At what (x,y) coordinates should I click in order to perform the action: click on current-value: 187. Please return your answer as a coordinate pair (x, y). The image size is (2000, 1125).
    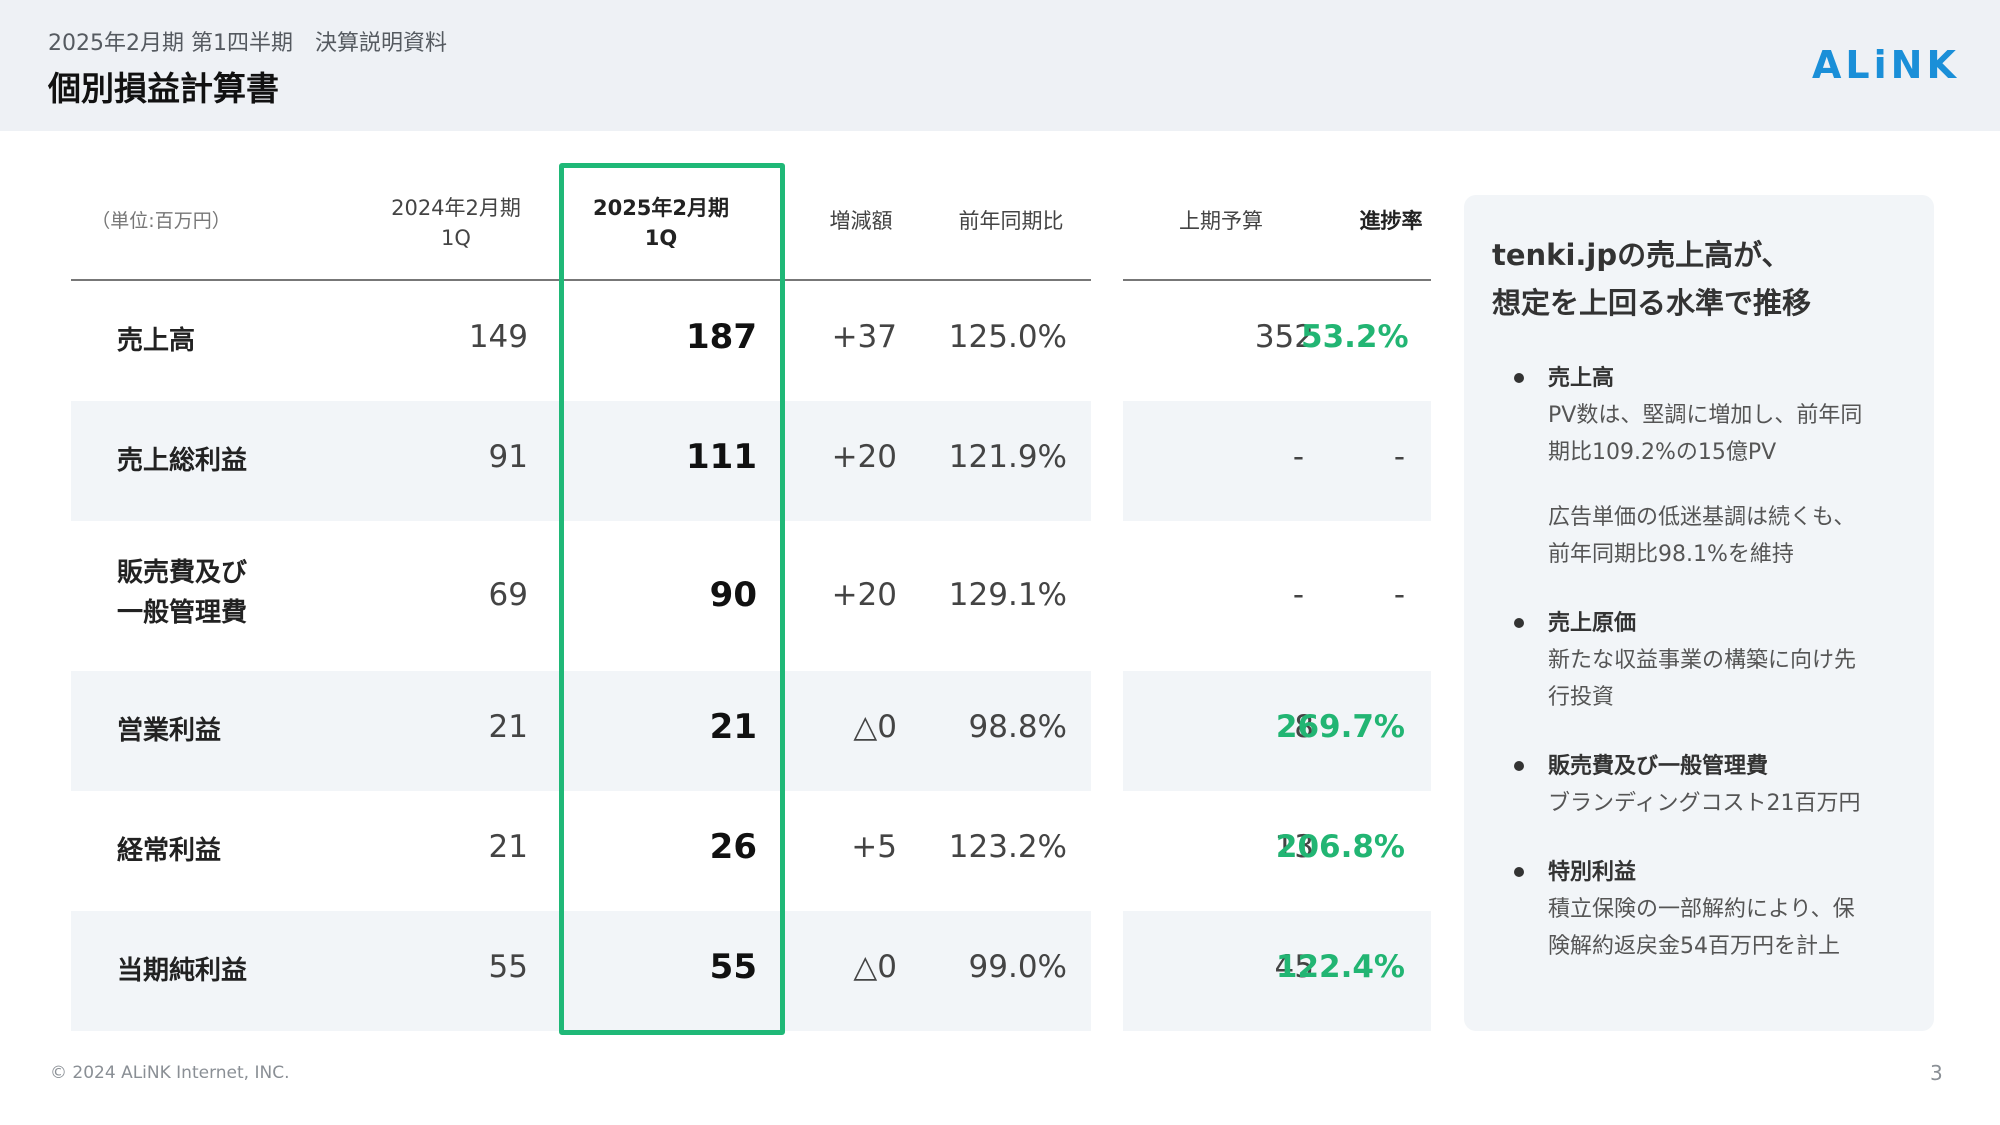
    Looking at the image, I should click on (721, 337).